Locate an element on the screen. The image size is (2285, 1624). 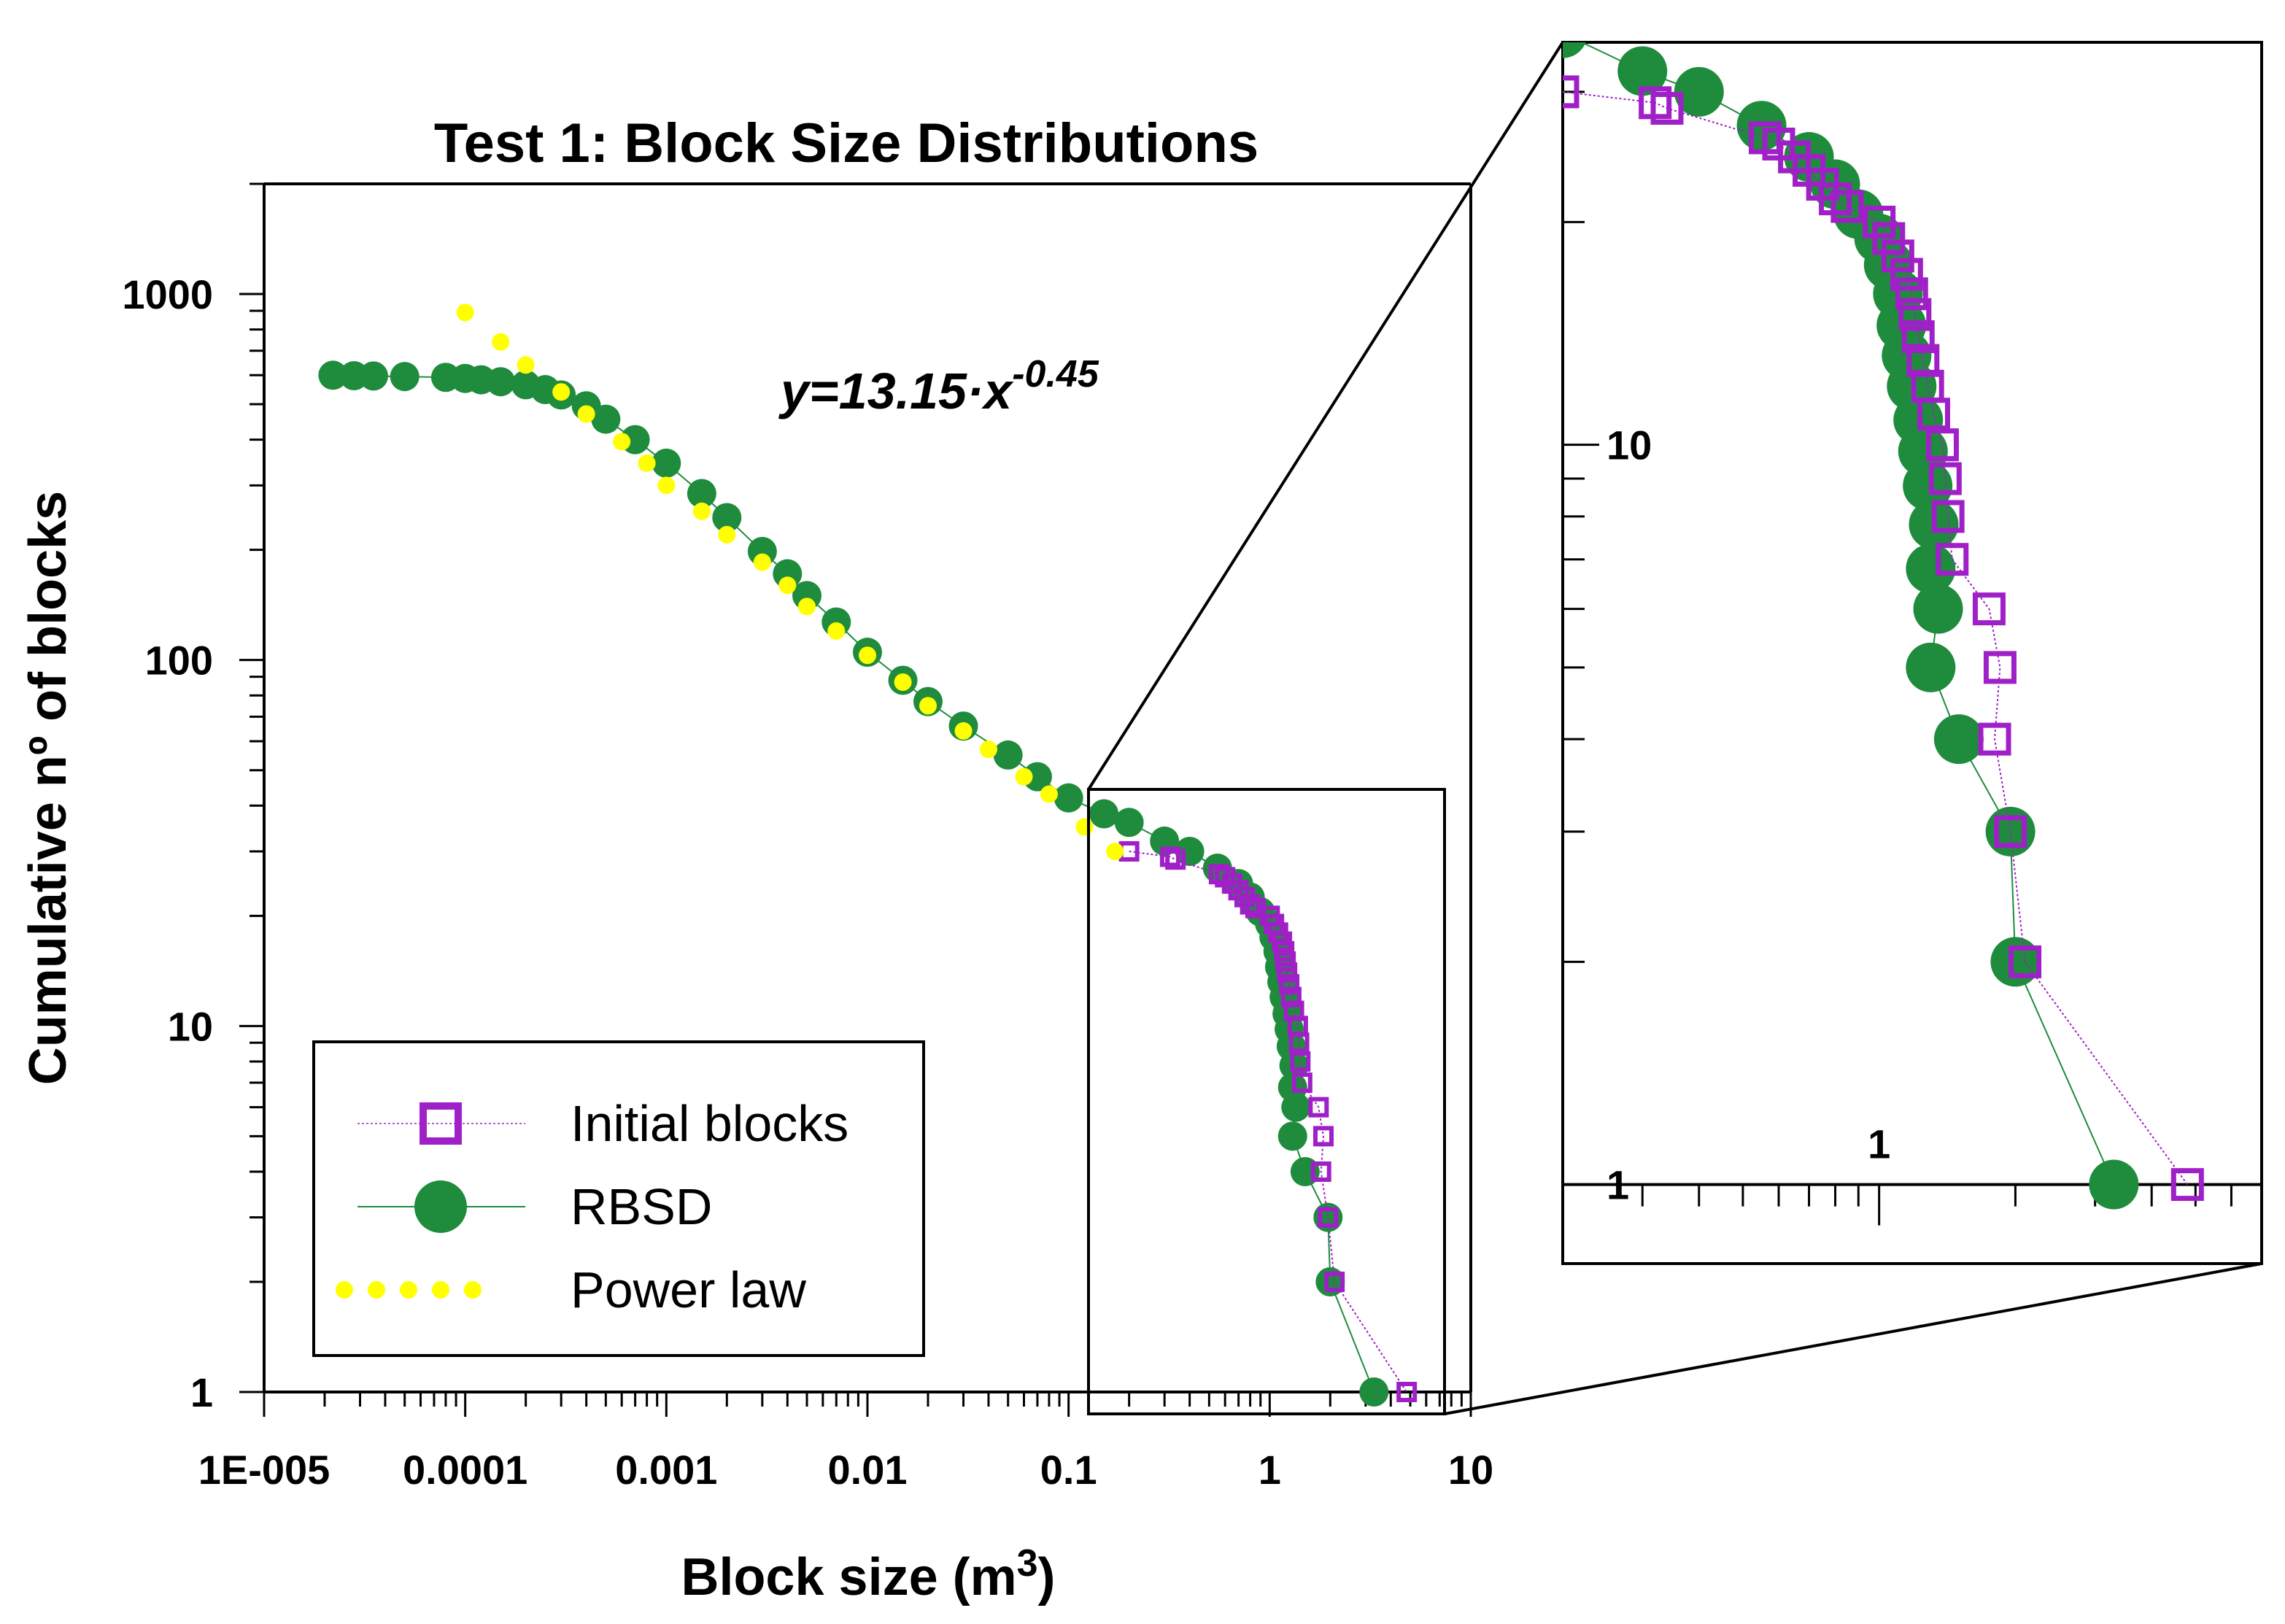
equation-exponent: -0.45 is located at coordinates (1055, 374).